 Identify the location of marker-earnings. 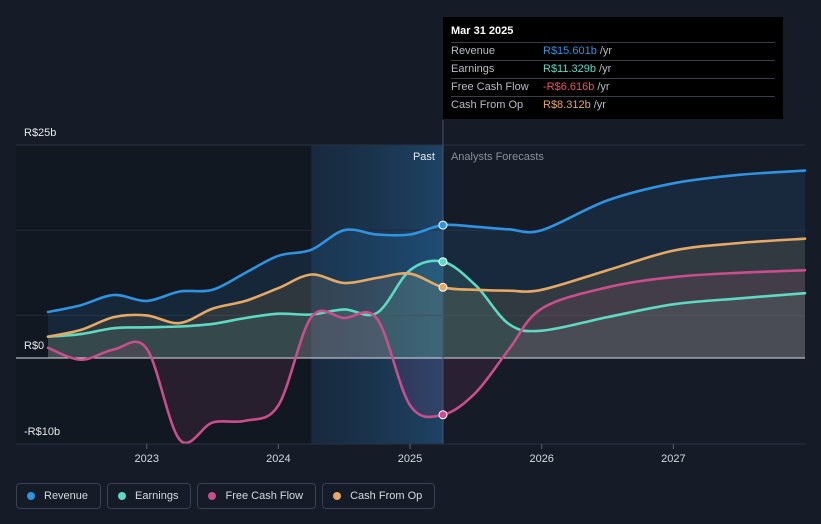
(443, 262).